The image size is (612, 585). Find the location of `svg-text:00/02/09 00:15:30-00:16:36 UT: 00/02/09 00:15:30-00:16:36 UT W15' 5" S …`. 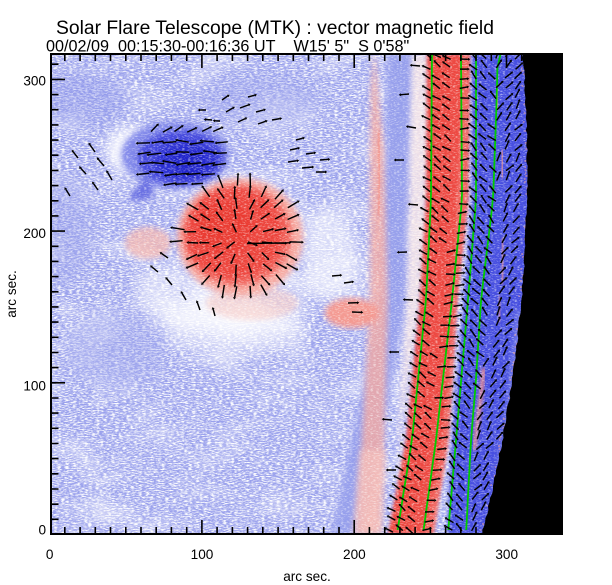

svg-text:00/02/09 00:15:30-00:16:36 UT: 00/02/09 00:15:30-00:16:36 UT W15' 5" S … is located at coordinates (227, 47).